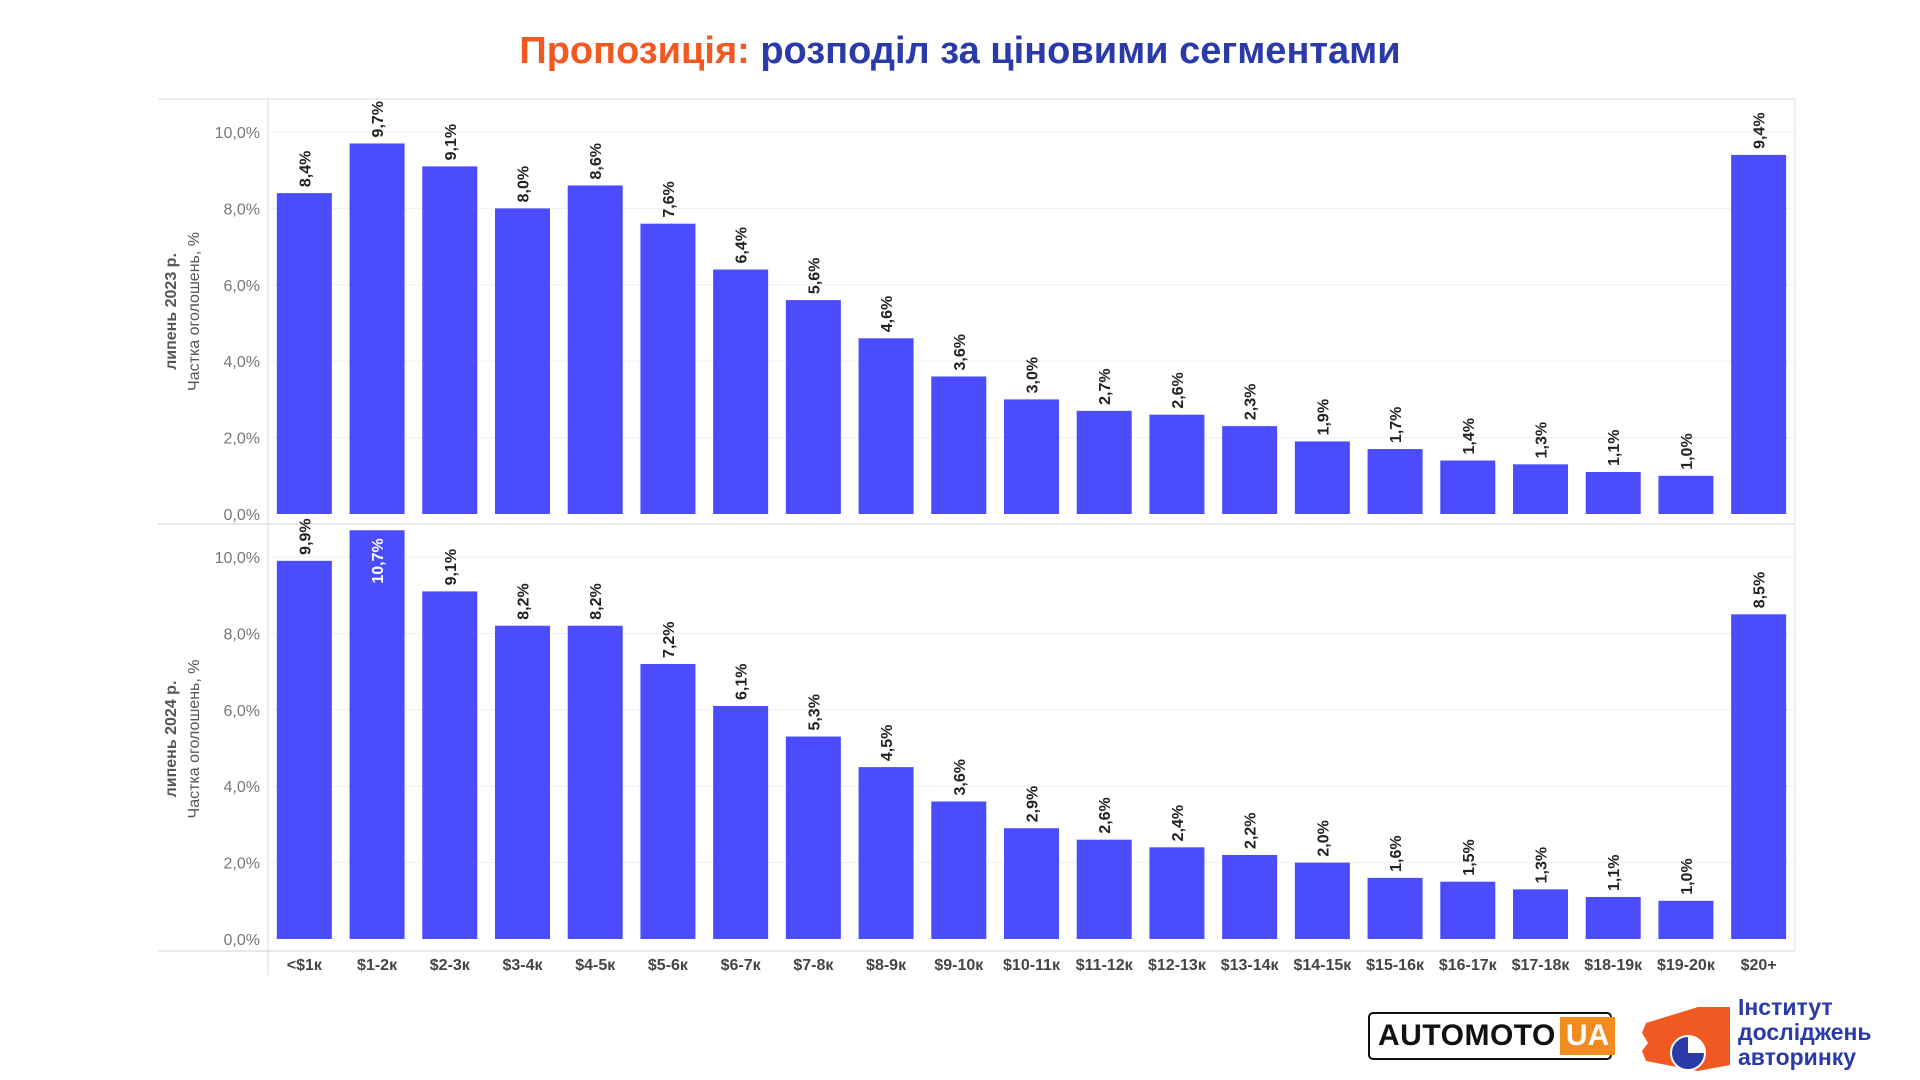 This screenshot has height=1080, width=1920. I want to click on y-tick-label-2023: 4,0%, so click(242, 362).